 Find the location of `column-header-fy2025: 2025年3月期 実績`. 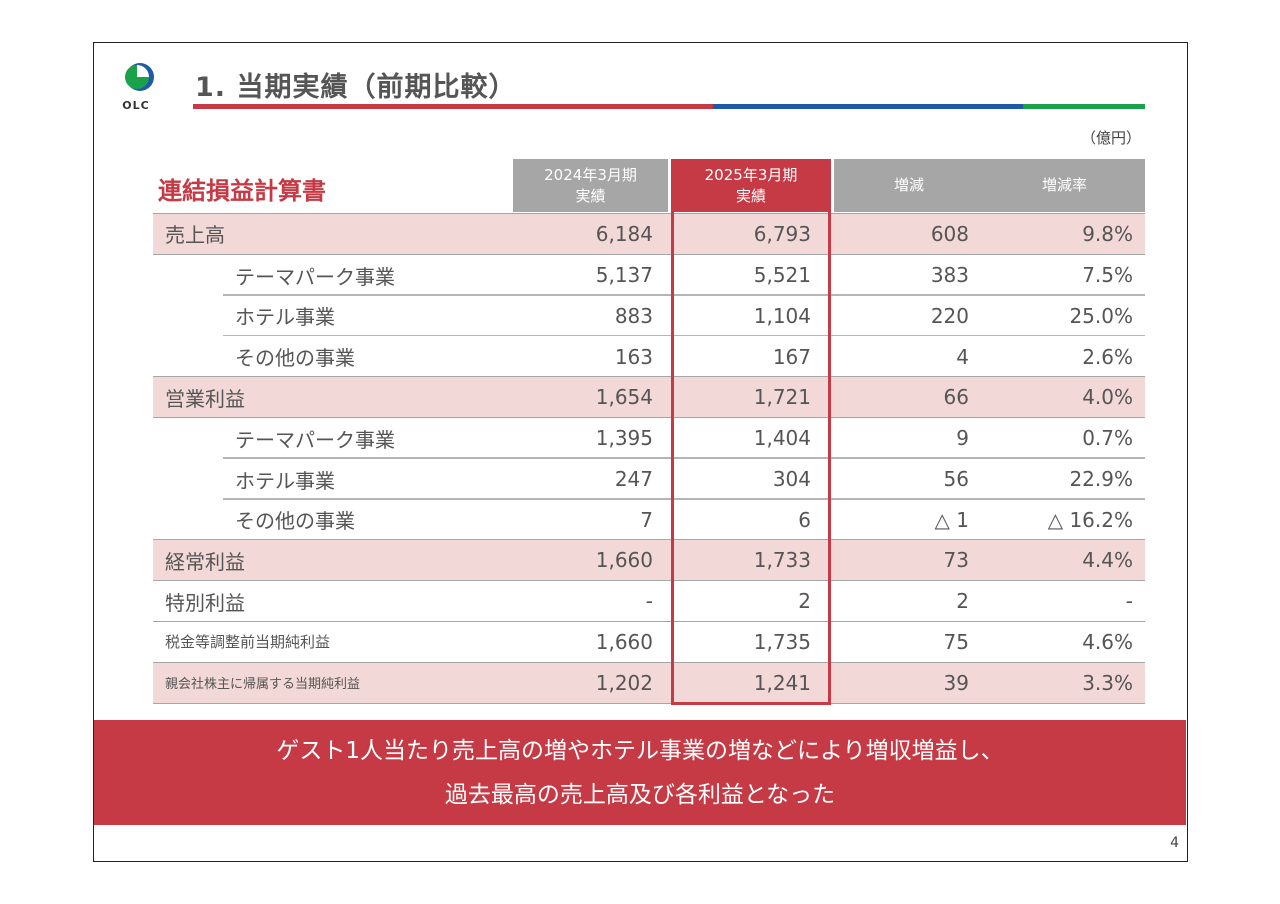

column-header-fy2025: 2025年3月期 実績 is located at coordinates (751, 185).